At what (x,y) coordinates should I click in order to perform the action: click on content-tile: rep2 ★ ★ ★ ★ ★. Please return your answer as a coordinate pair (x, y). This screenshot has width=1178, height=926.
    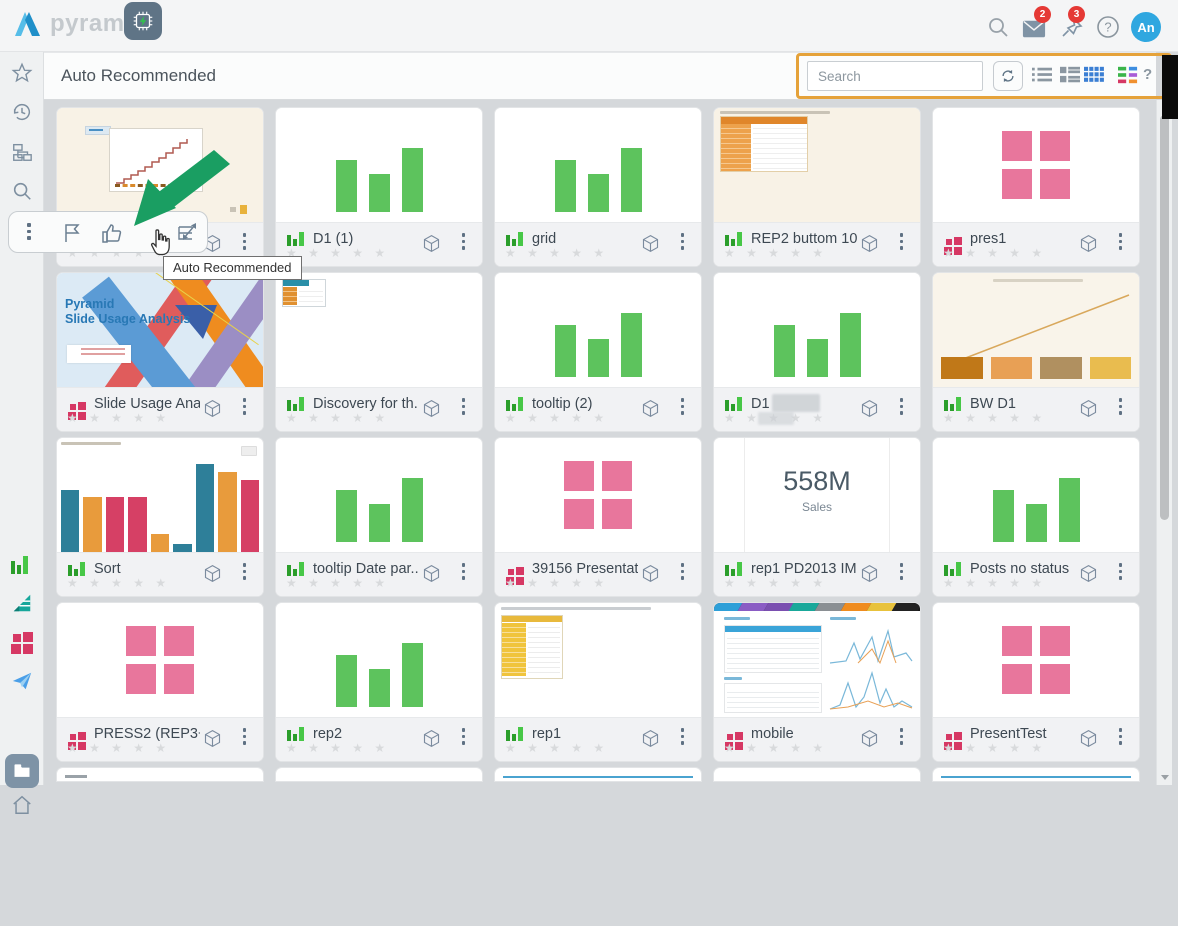
    Looking at the image, I should click on (379, 682).